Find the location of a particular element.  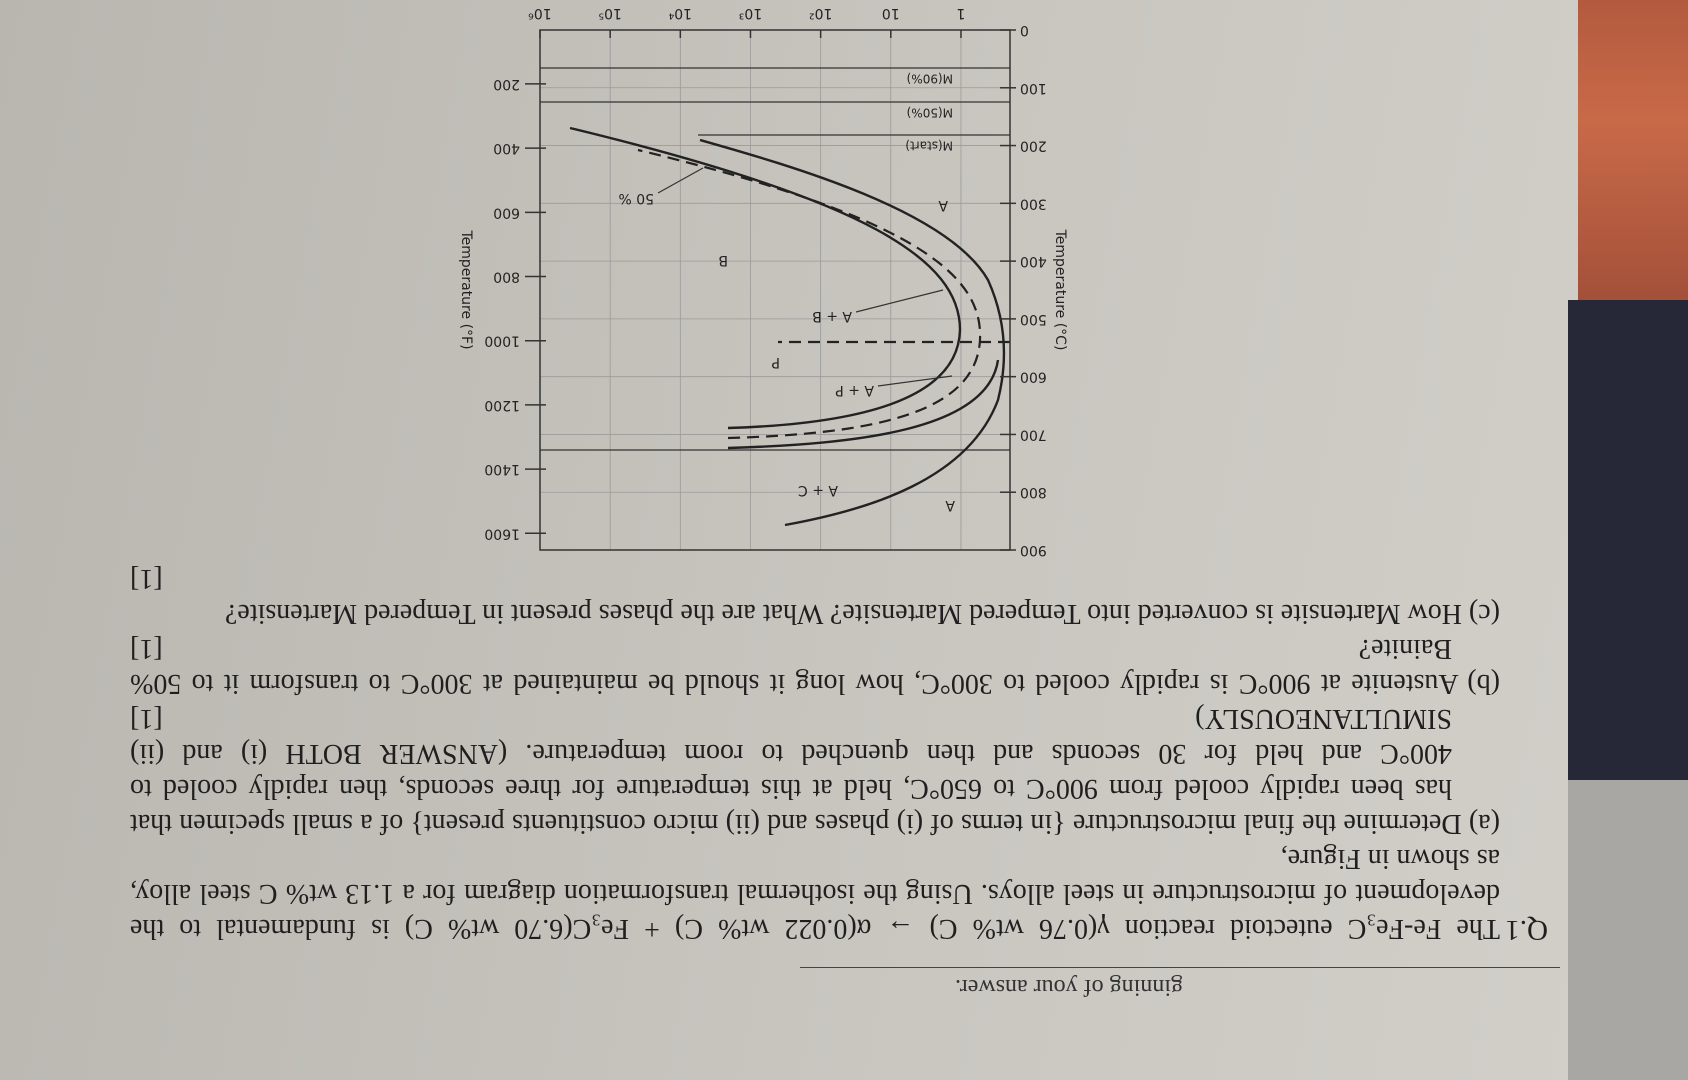

start-curve-upper is located at coordinates (863, 404).